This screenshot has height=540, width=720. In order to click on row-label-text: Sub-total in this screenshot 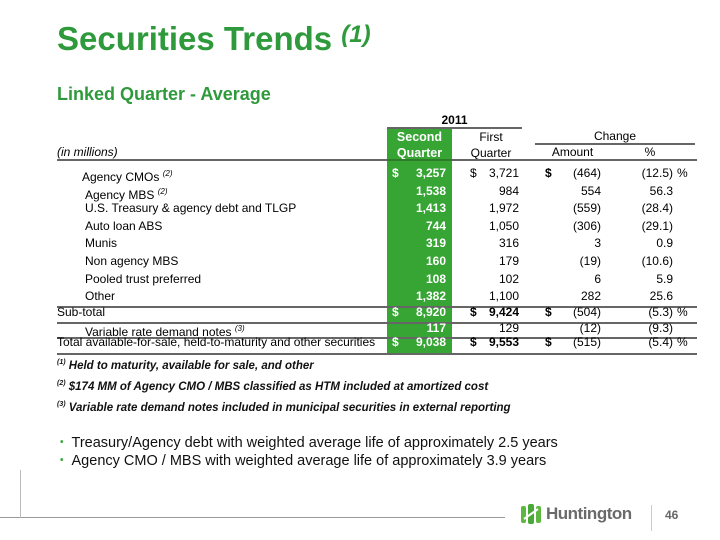, I will do `click(81, 312)`.